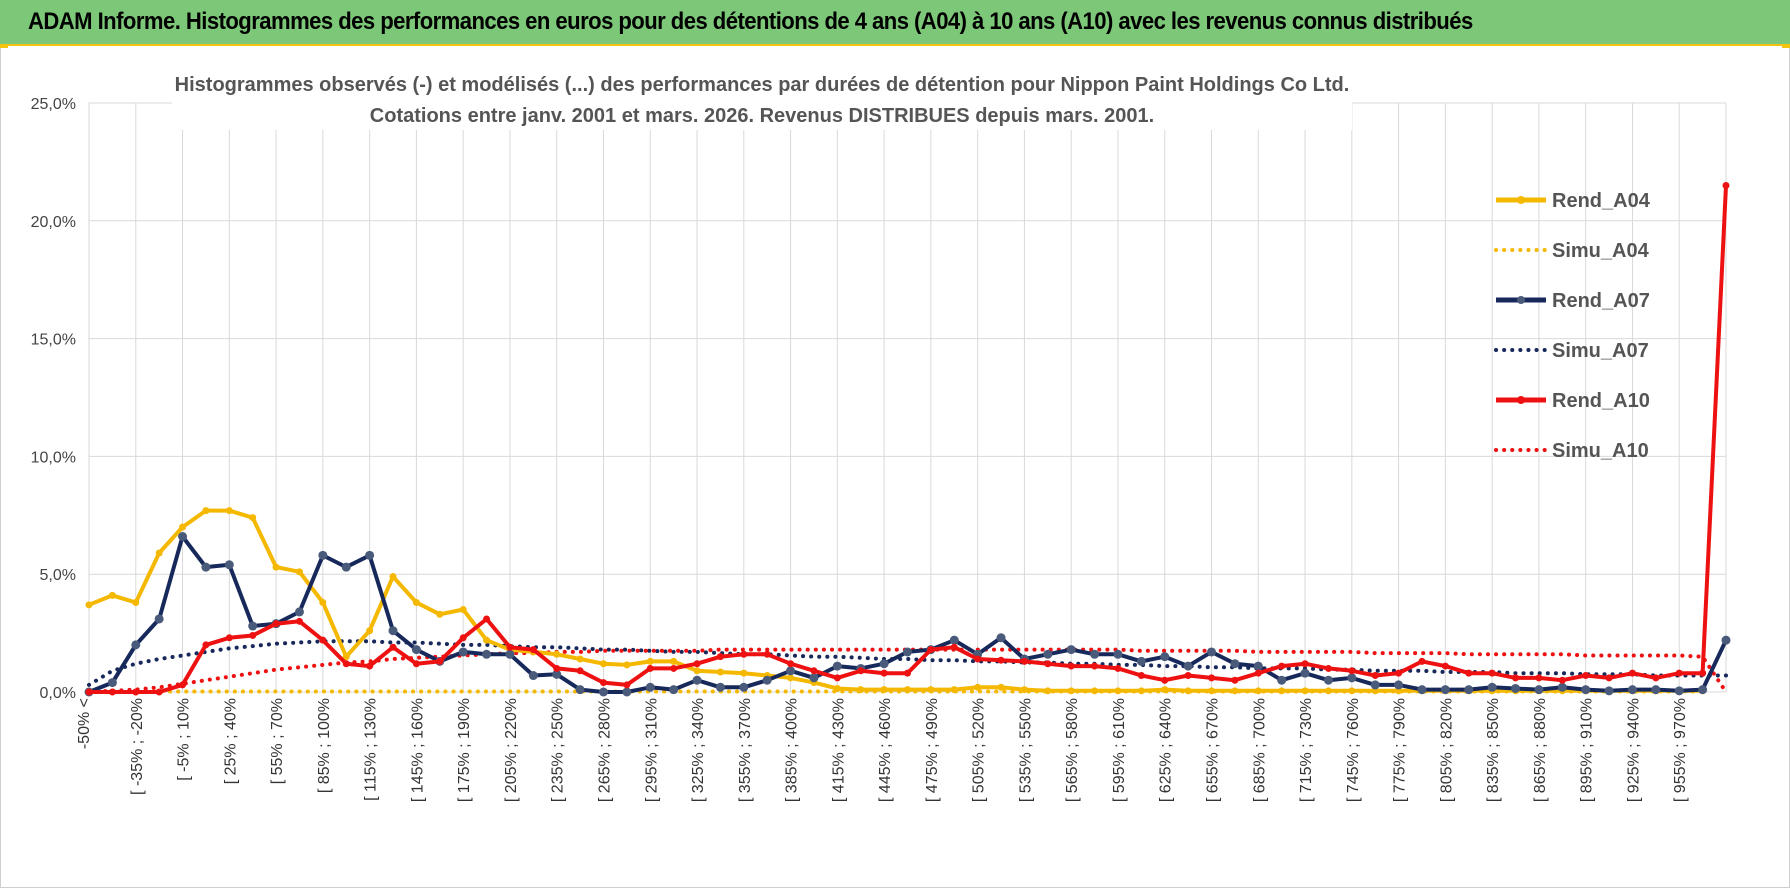  I want to click on x-tick-label: [ -35% ; -20%, so click(137, 746).